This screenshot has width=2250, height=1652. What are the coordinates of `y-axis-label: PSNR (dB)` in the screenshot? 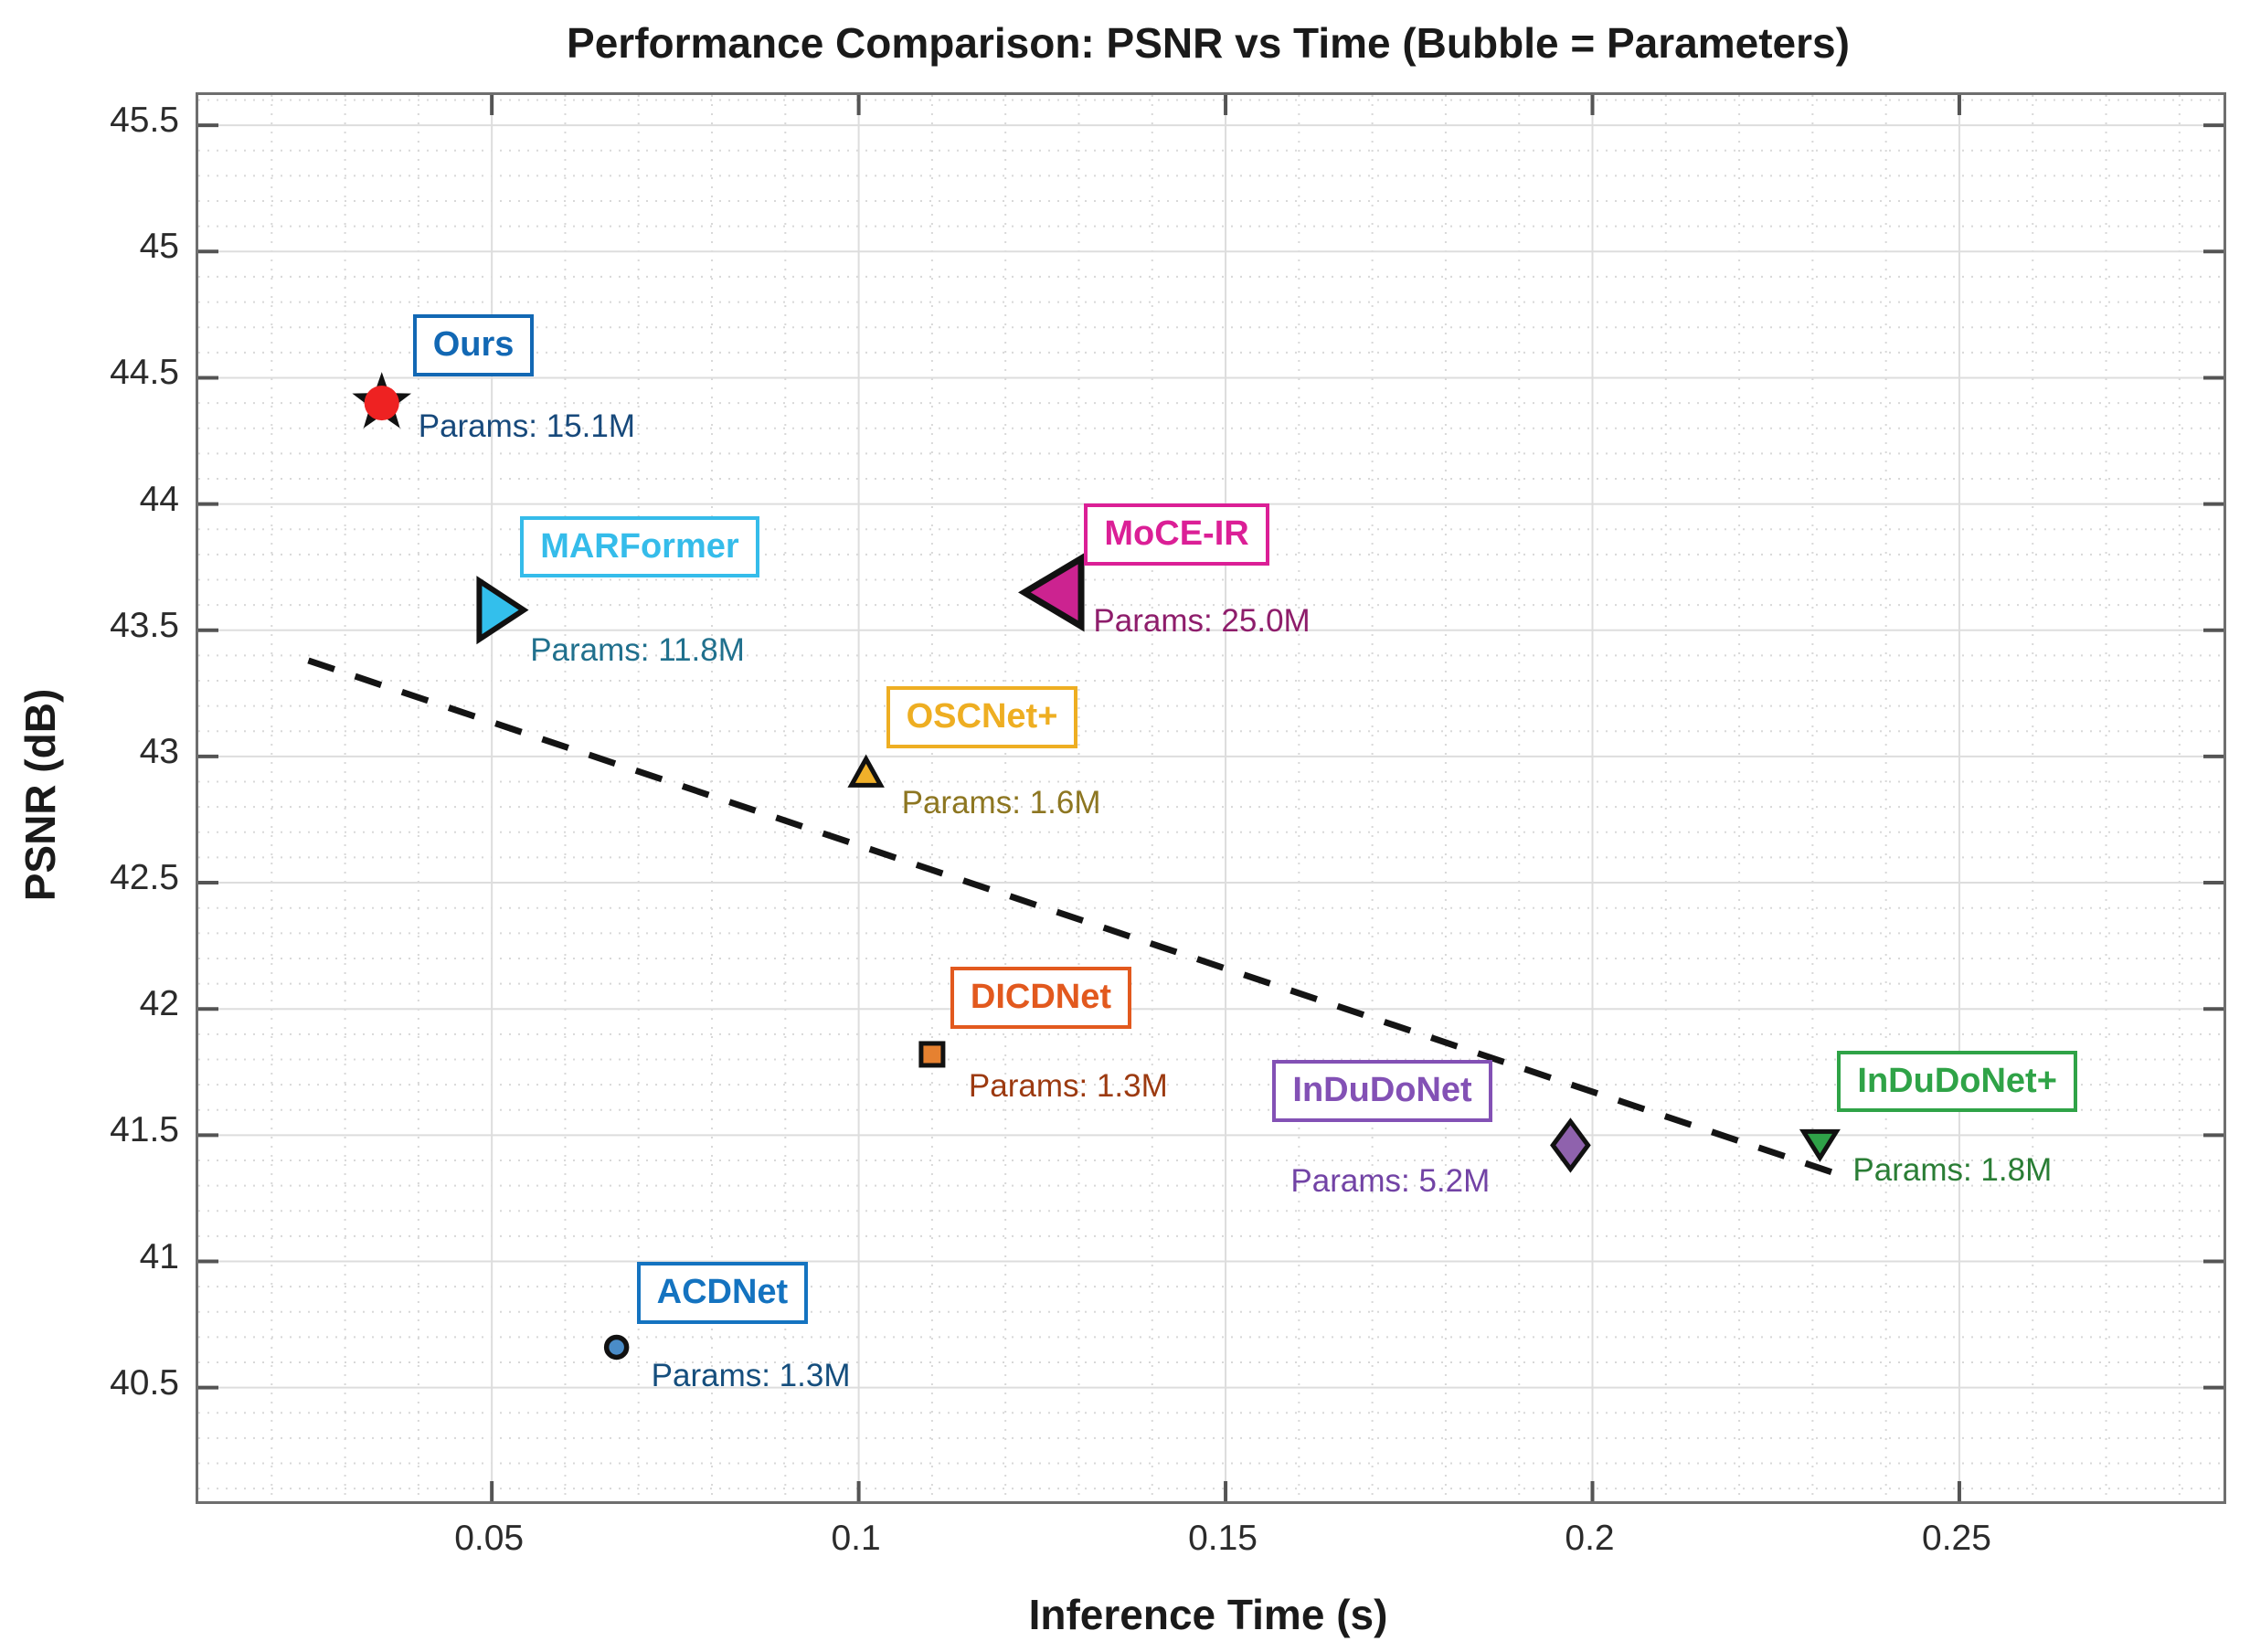 It's located at (40, 795).